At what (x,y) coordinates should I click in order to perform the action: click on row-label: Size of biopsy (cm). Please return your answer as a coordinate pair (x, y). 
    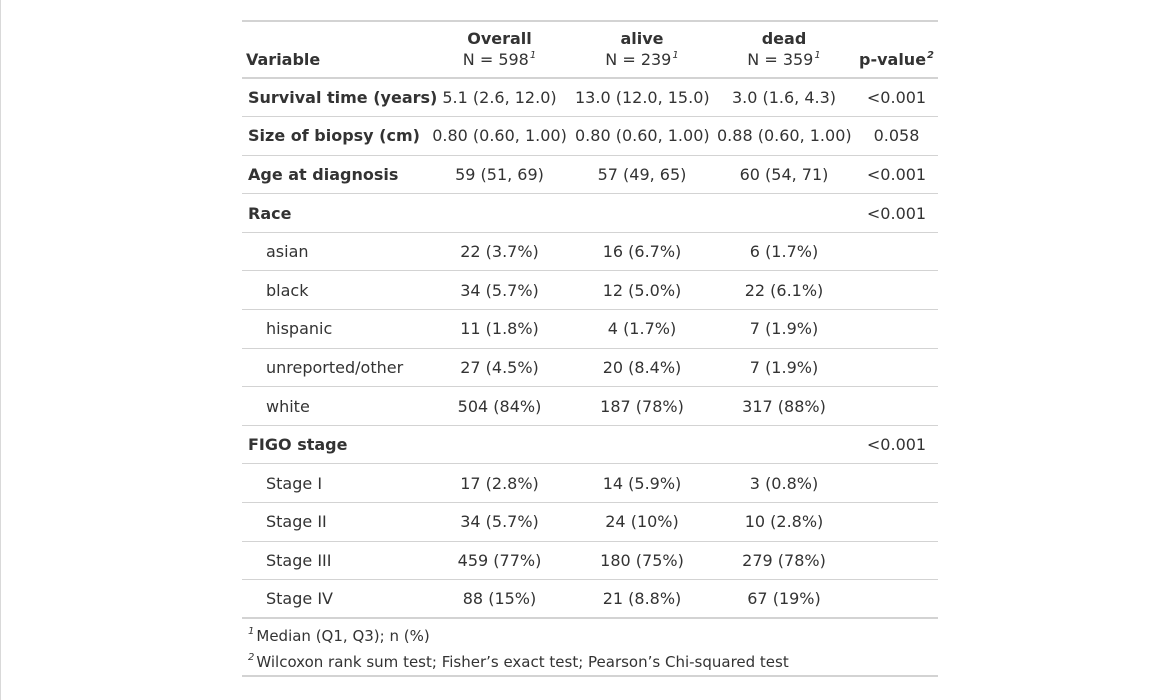
    Looking at the image, I should click on (335, 136).